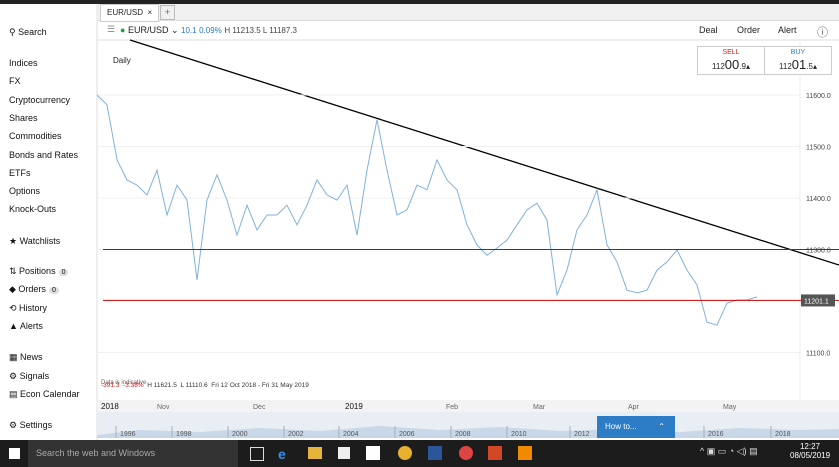  What do you see at coordinates (34, 289) in the screenshot?
I see `account-link: ◆ Orders 0` at bounding box center [34, 289].